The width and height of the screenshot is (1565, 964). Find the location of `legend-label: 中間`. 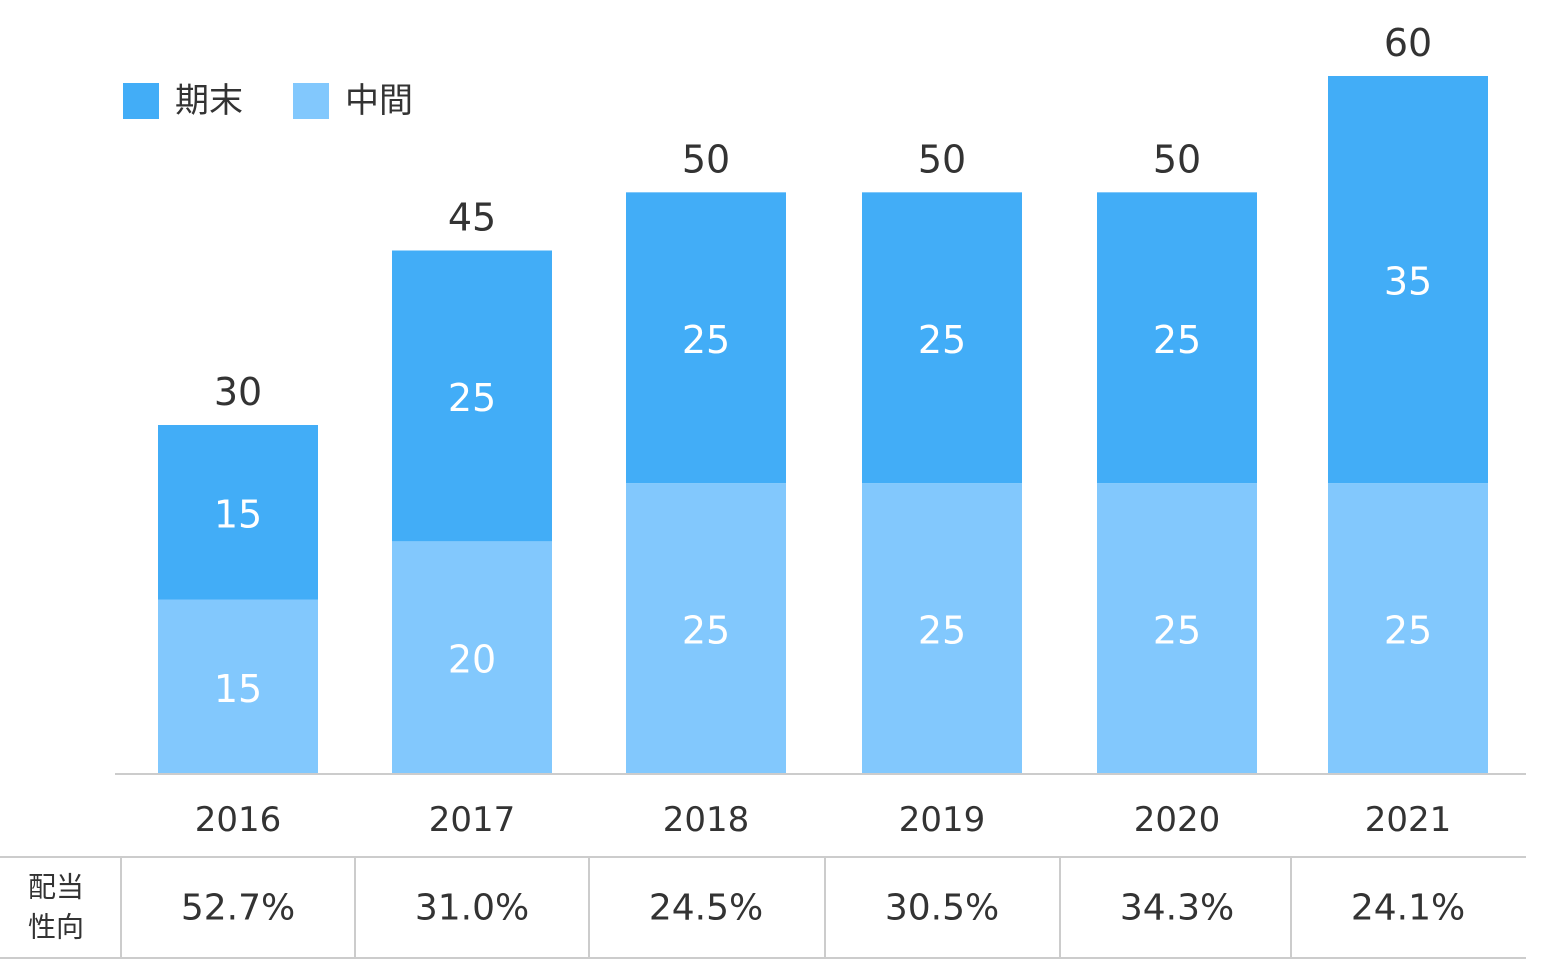

legend-label: 中間 is located at coordinates (379, 101).